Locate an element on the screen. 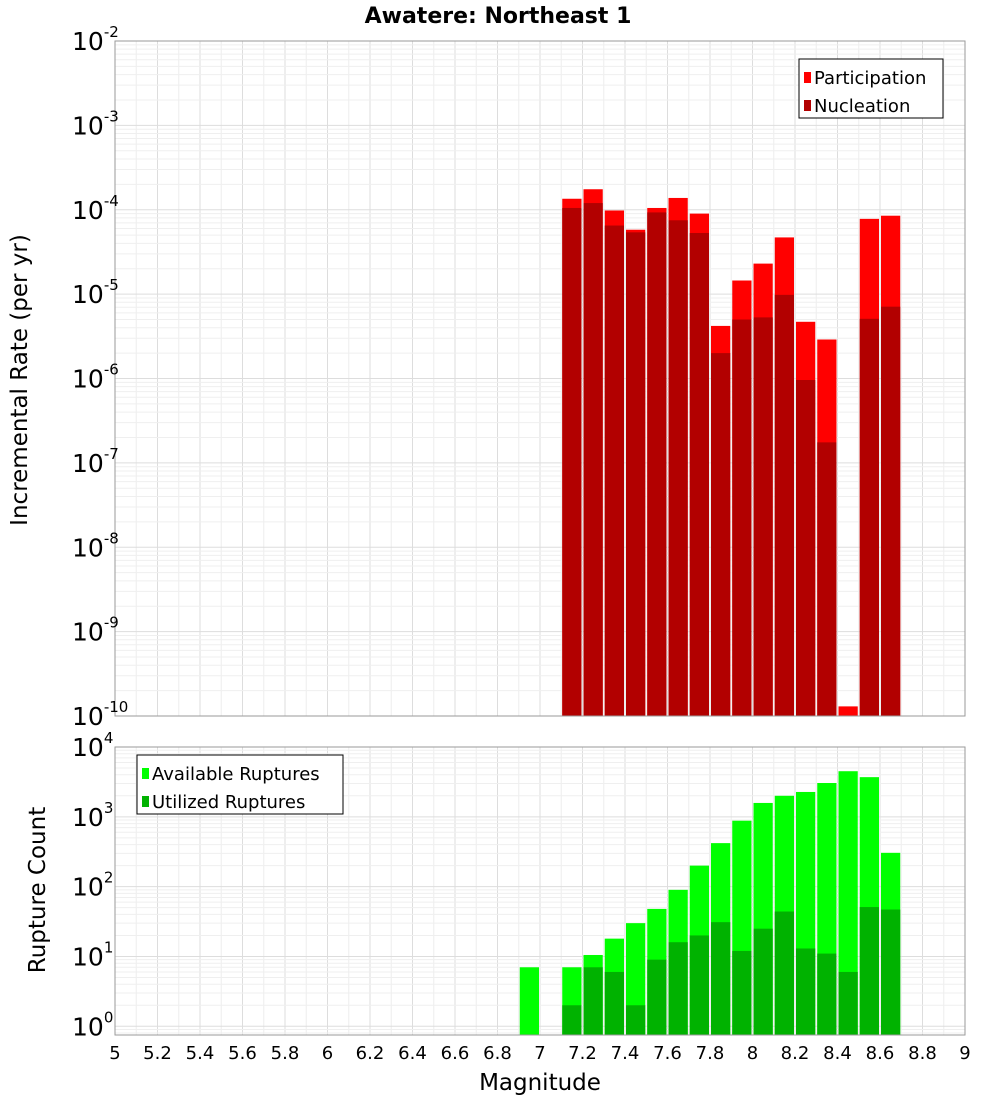  x-tick-label: 8.2 is located at coordinates (795, 1053).